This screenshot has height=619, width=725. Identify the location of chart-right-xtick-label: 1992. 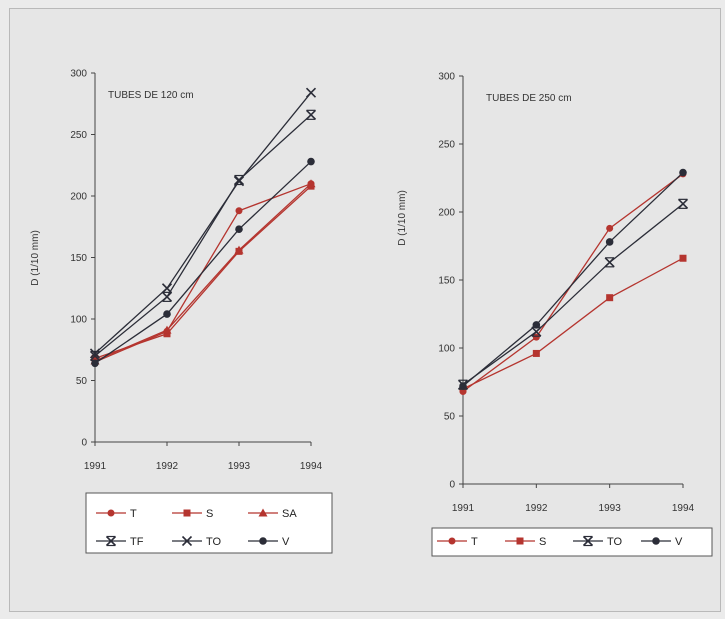
(536, 508).